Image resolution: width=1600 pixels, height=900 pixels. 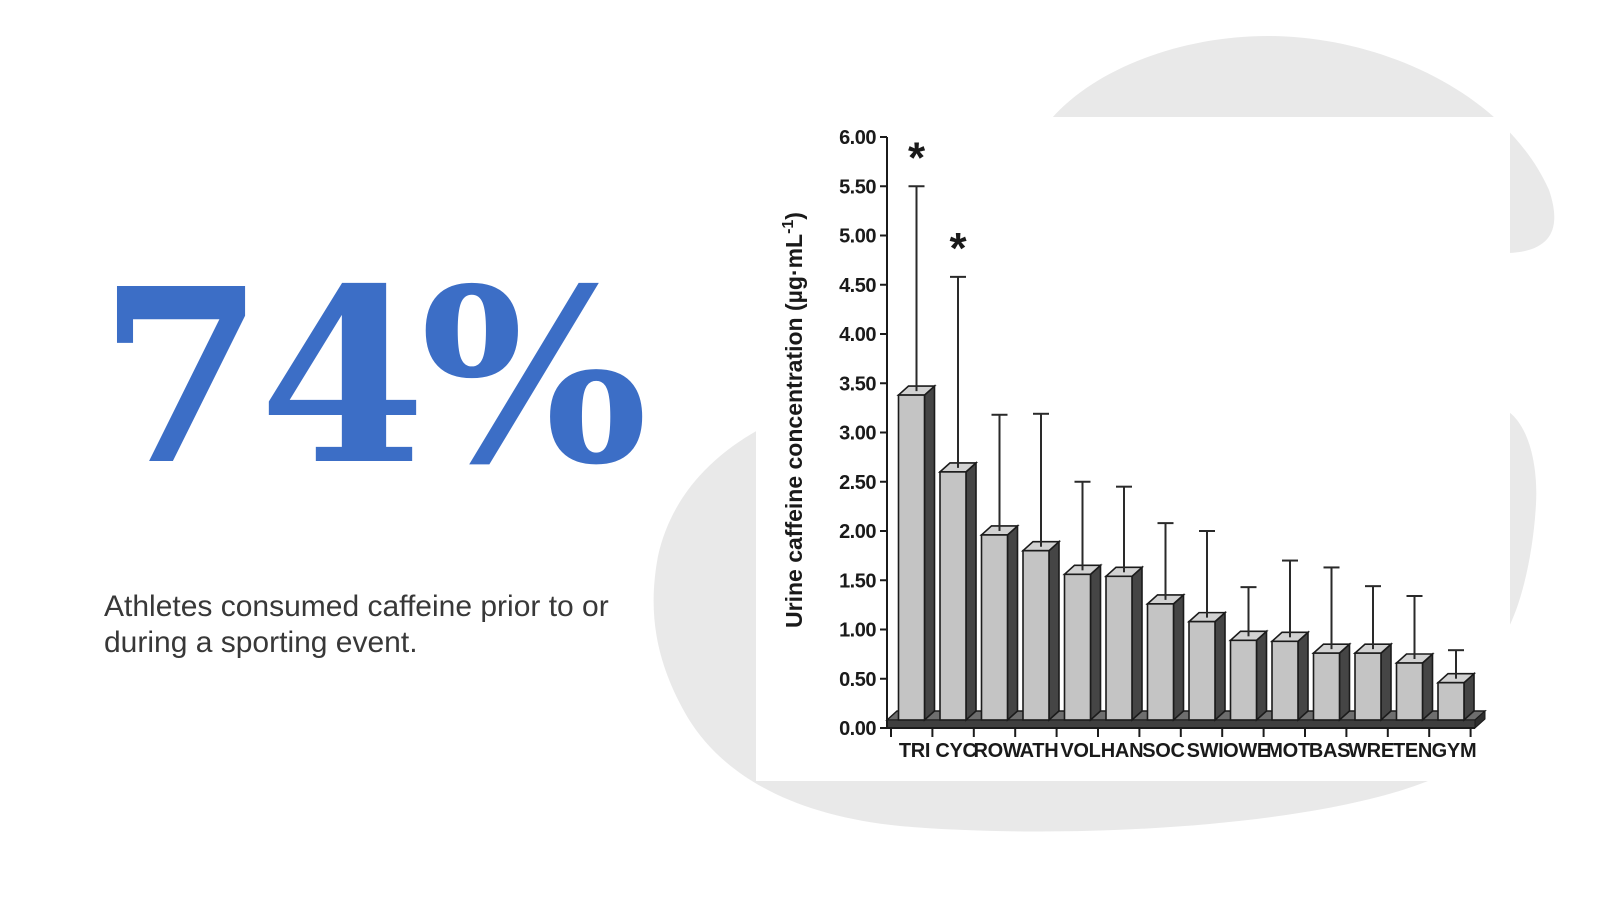 What do you see at coordinates (261, 642) in the screenshot?
I see `stat-caption-line-2: during a sporting event.` at bounding box center [261, 642].